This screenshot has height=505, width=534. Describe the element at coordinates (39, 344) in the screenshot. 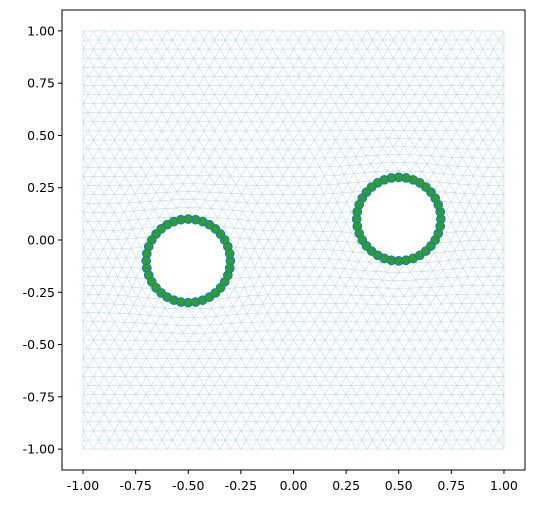

I see `y-tick-label: -0.50` at that location.